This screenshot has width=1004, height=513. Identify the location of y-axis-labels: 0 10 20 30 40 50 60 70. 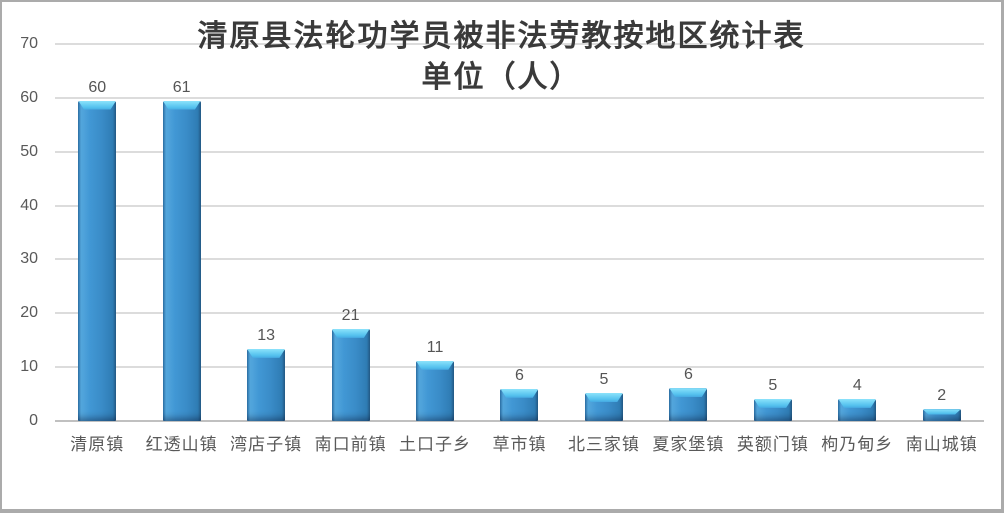
(20, 232).